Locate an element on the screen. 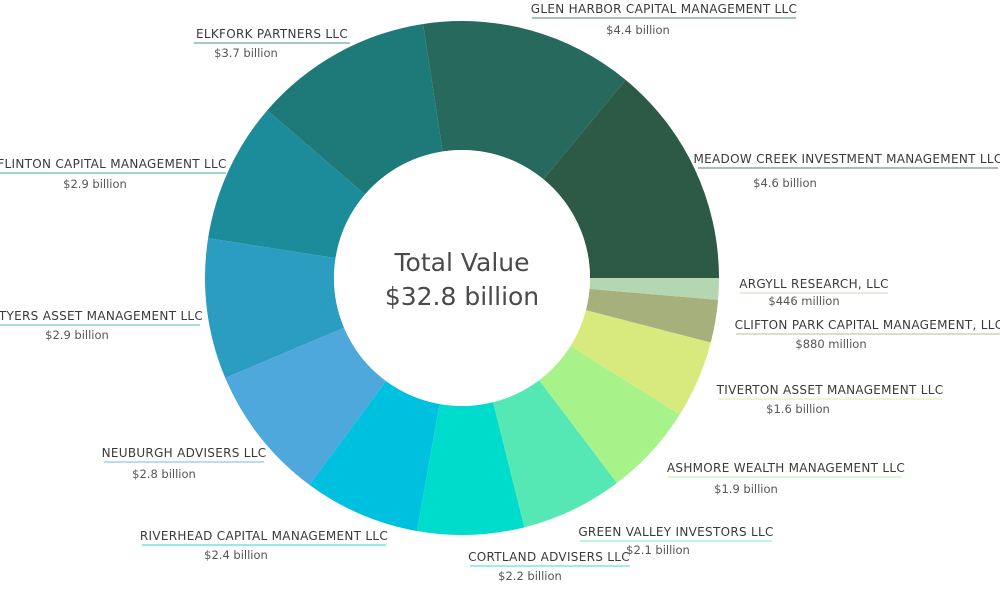 The width and height of the screenshot is (1000, 590). slice-label-name: ELKFORK PARTNERS LLC is located at coordinates (272, 34).